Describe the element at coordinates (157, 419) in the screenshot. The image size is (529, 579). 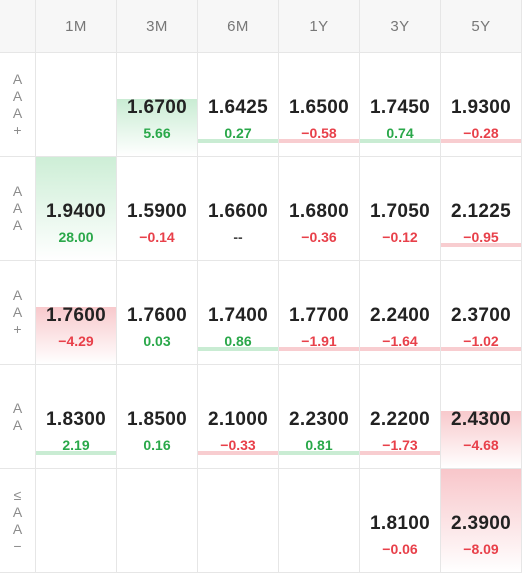
I see `yield-value: 1.8500` at that location.